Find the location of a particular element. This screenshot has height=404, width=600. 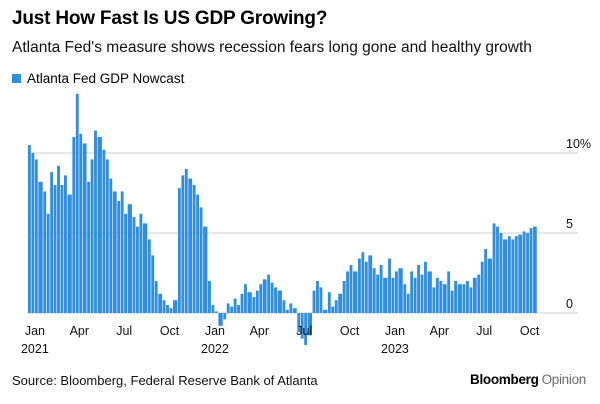

x-year-label: 2021 is located at coordinates (35, 349).